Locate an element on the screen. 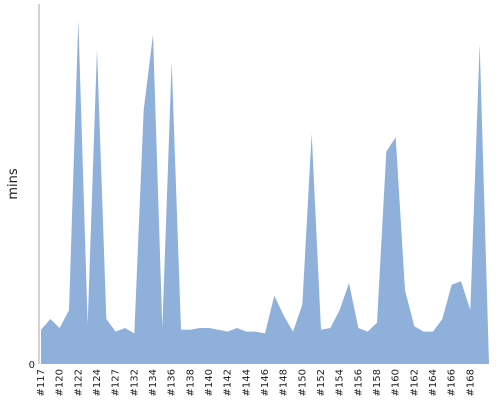  x-tick-label: #148 is located at coordinates (284, 382).